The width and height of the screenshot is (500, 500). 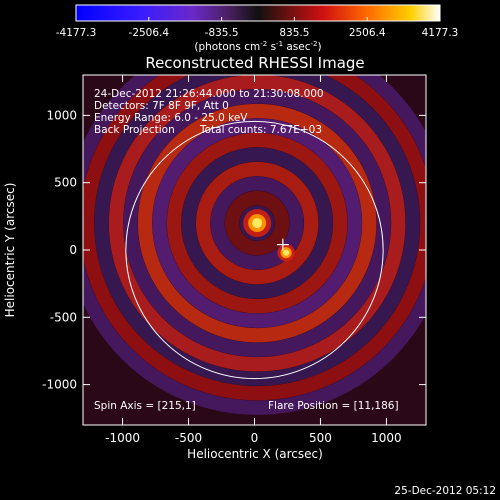 What do you see at coordinates (134, 130) in the screenshot?
I see `annotation-method: Back Projection` at bounding box center [134, 130].